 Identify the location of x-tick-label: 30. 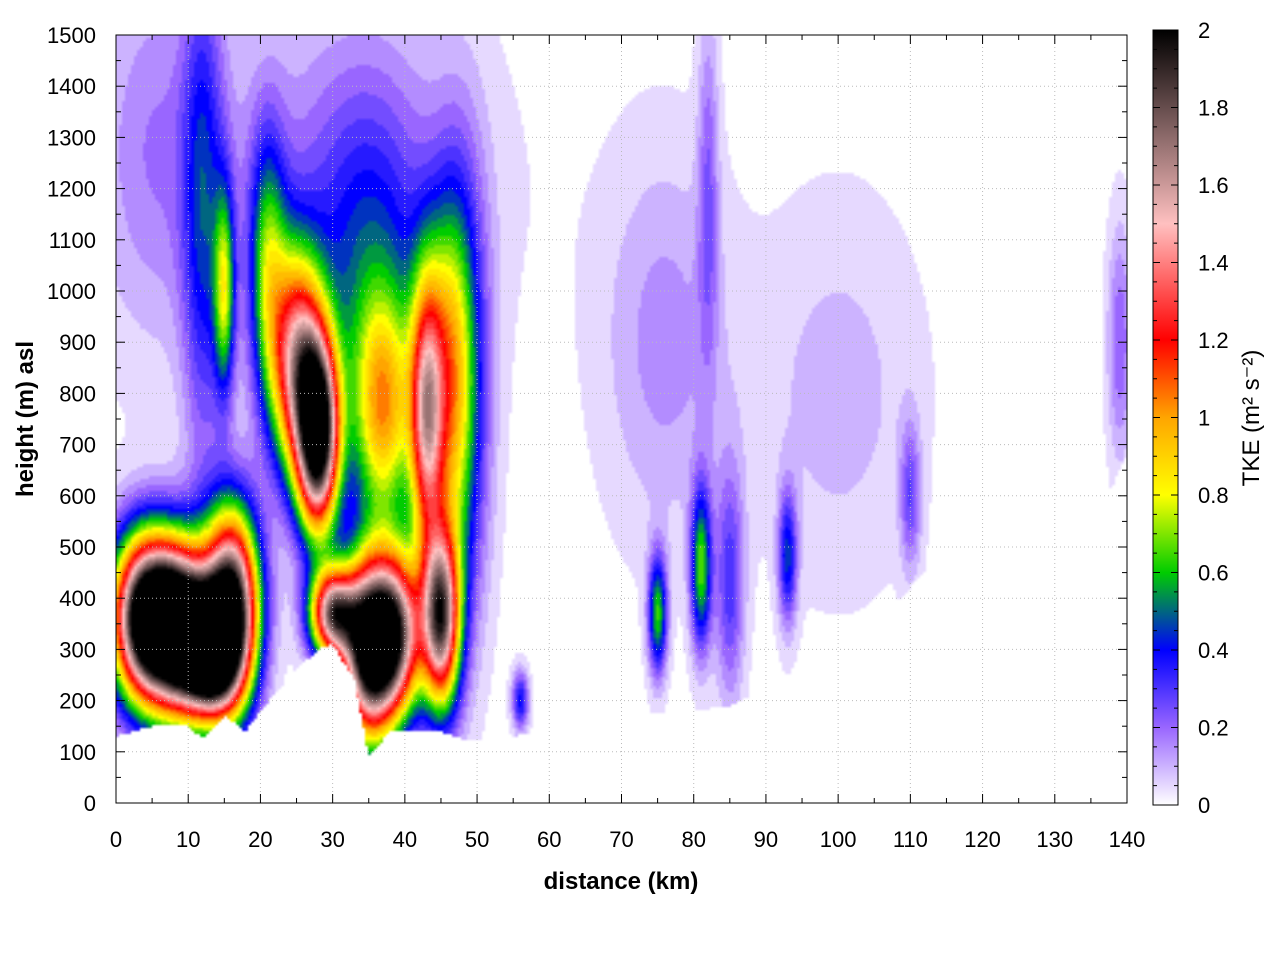
(332, 839).